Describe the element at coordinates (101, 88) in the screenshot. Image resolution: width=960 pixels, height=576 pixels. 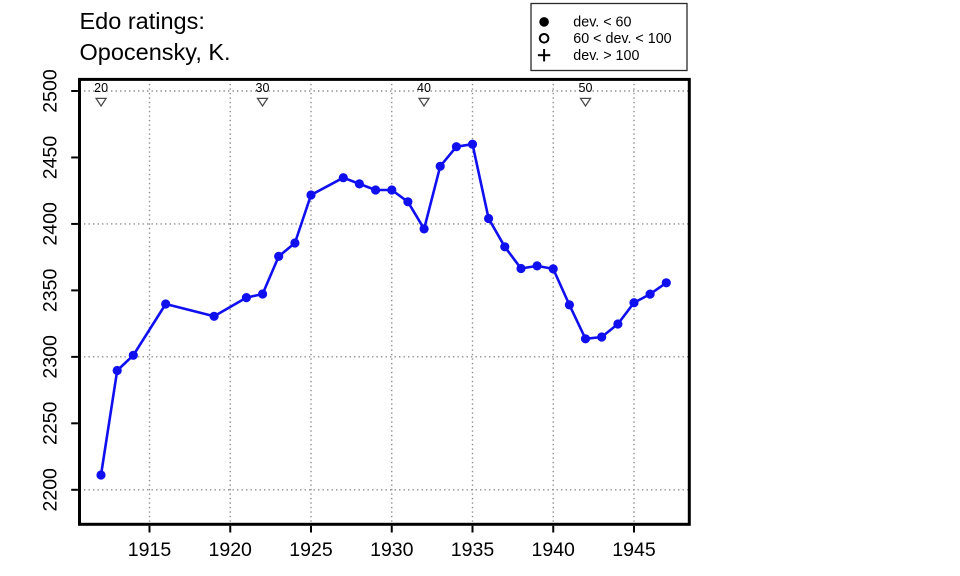
I see `svg-text: 20` at that location.